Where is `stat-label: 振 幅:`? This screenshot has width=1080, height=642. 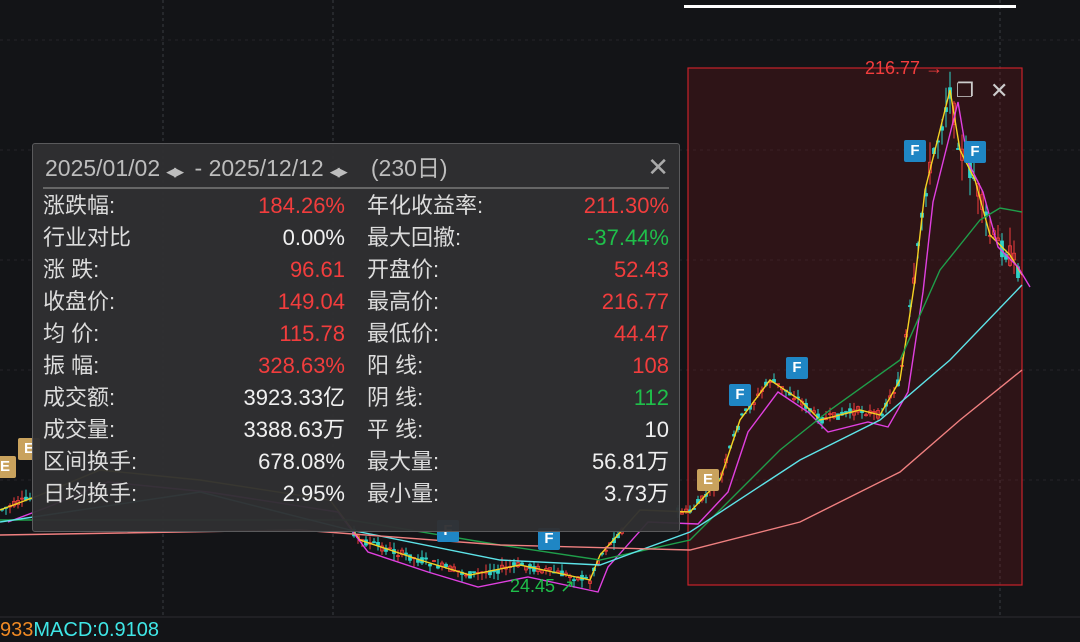
stat-label: 振 幅: is located at coordinates (71, 365).